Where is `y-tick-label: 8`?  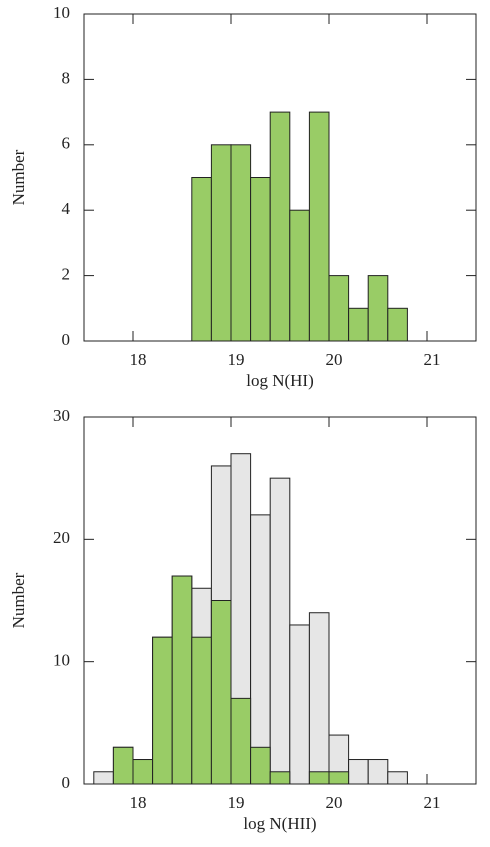
y-tick-label: 8 is located at coordinates (66, 77).